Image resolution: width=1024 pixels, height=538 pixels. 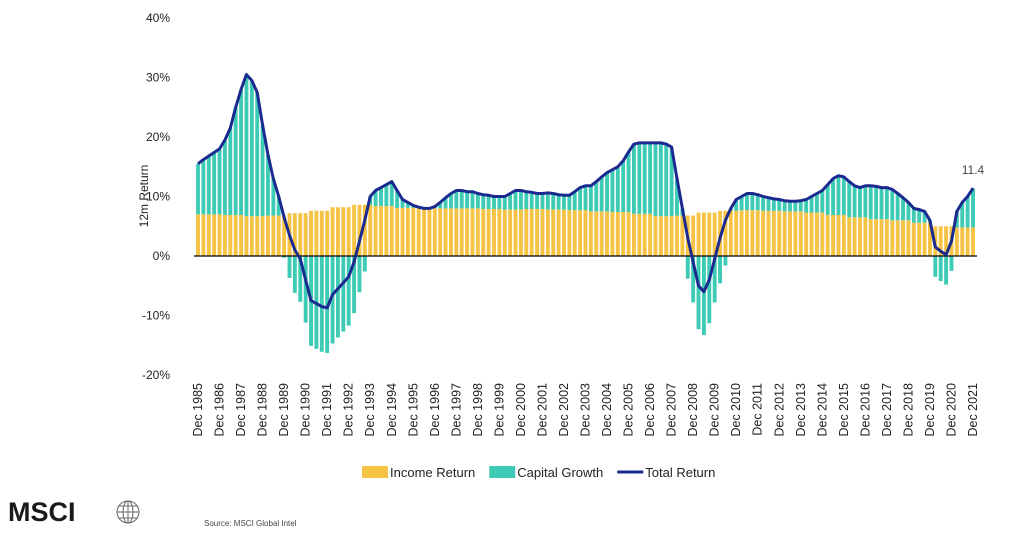 I want to click on x-tick-label: Dec 2013, so click(x=801, y=410).